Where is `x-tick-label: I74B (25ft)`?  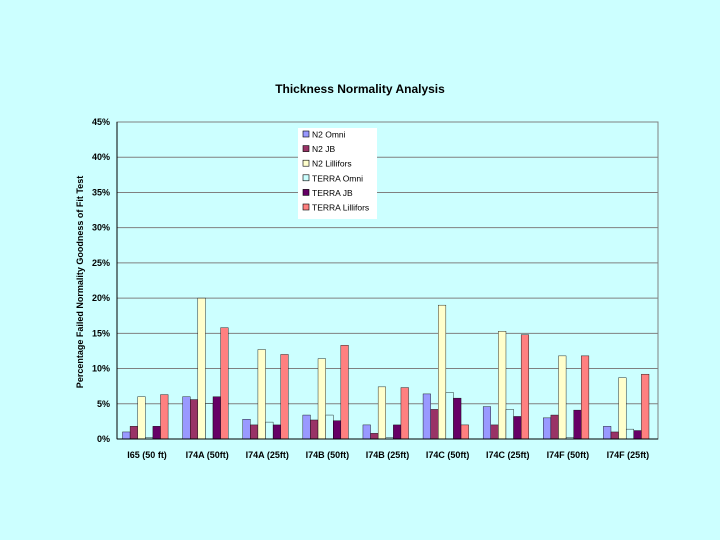 x-tick-label: I74B (25ft) is located at coordinates (388, 455).